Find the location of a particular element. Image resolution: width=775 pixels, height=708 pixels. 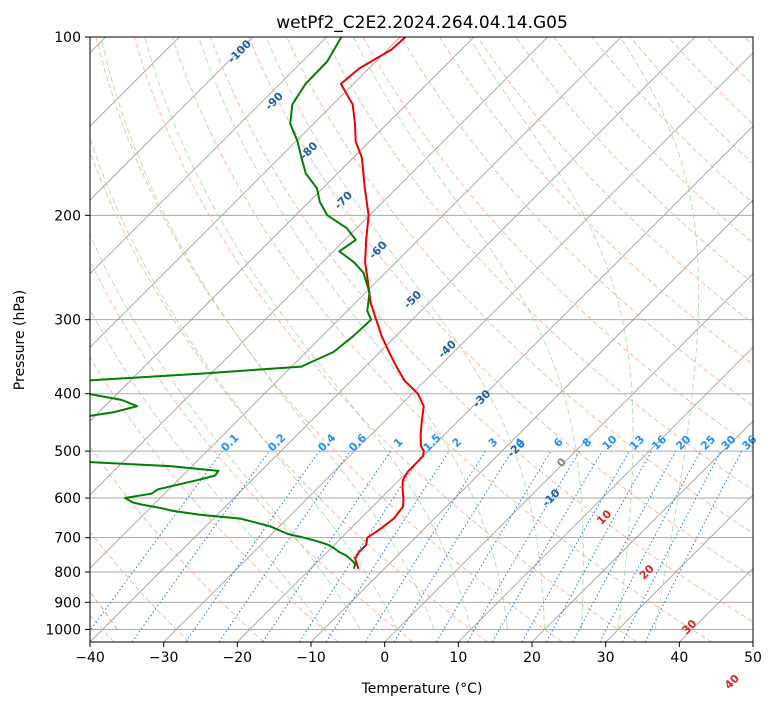

temperature-profile is located at coordinates (382, 303).